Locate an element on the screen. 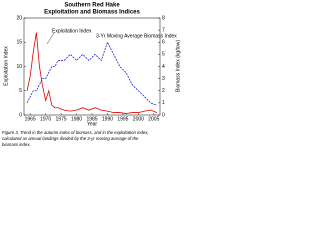  y2-tick-label: 8 is located at coordinates (163, 18).